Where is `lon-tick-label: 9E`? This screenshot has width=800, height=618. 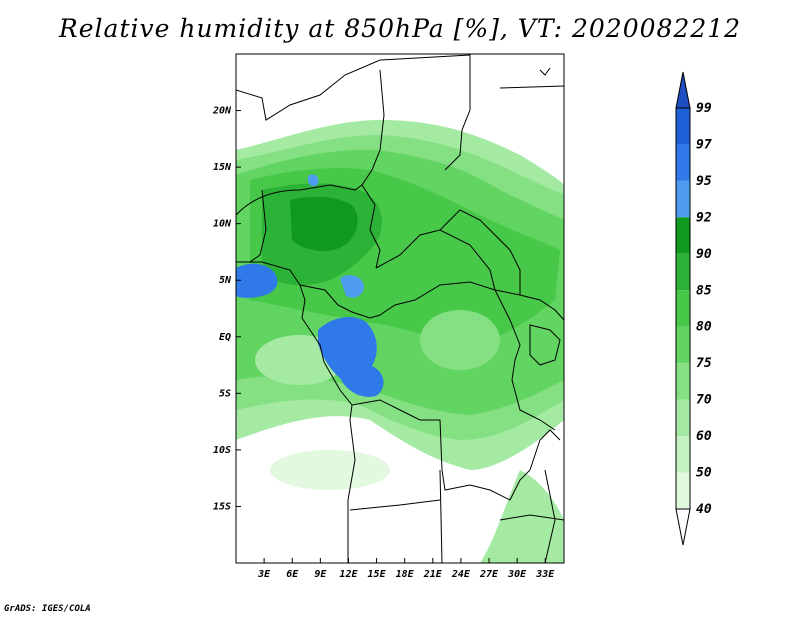 lon-tick-label: 9E is located at coordinates (320, 574).